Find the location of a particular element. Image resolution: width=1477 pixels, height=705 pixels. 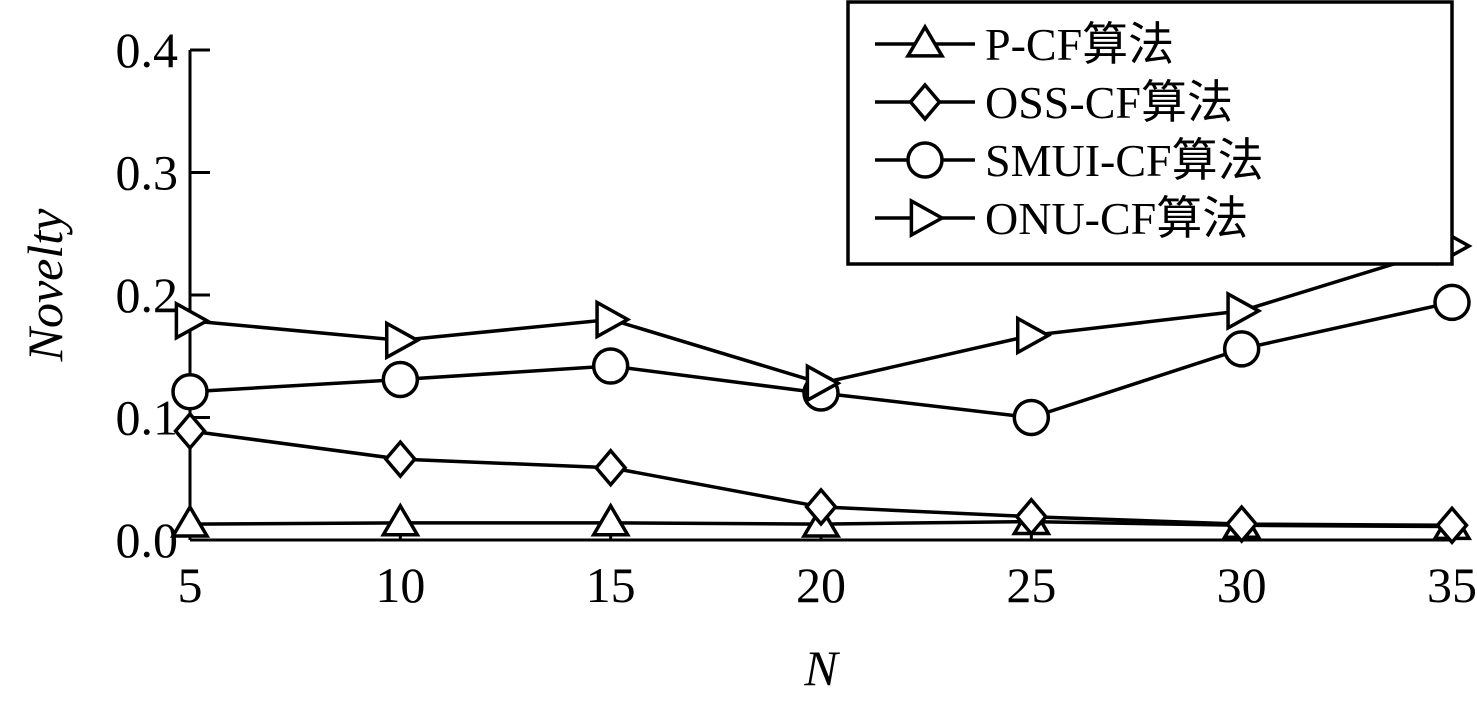

x-tick-label: 10 is located at coordinates (400, 585).